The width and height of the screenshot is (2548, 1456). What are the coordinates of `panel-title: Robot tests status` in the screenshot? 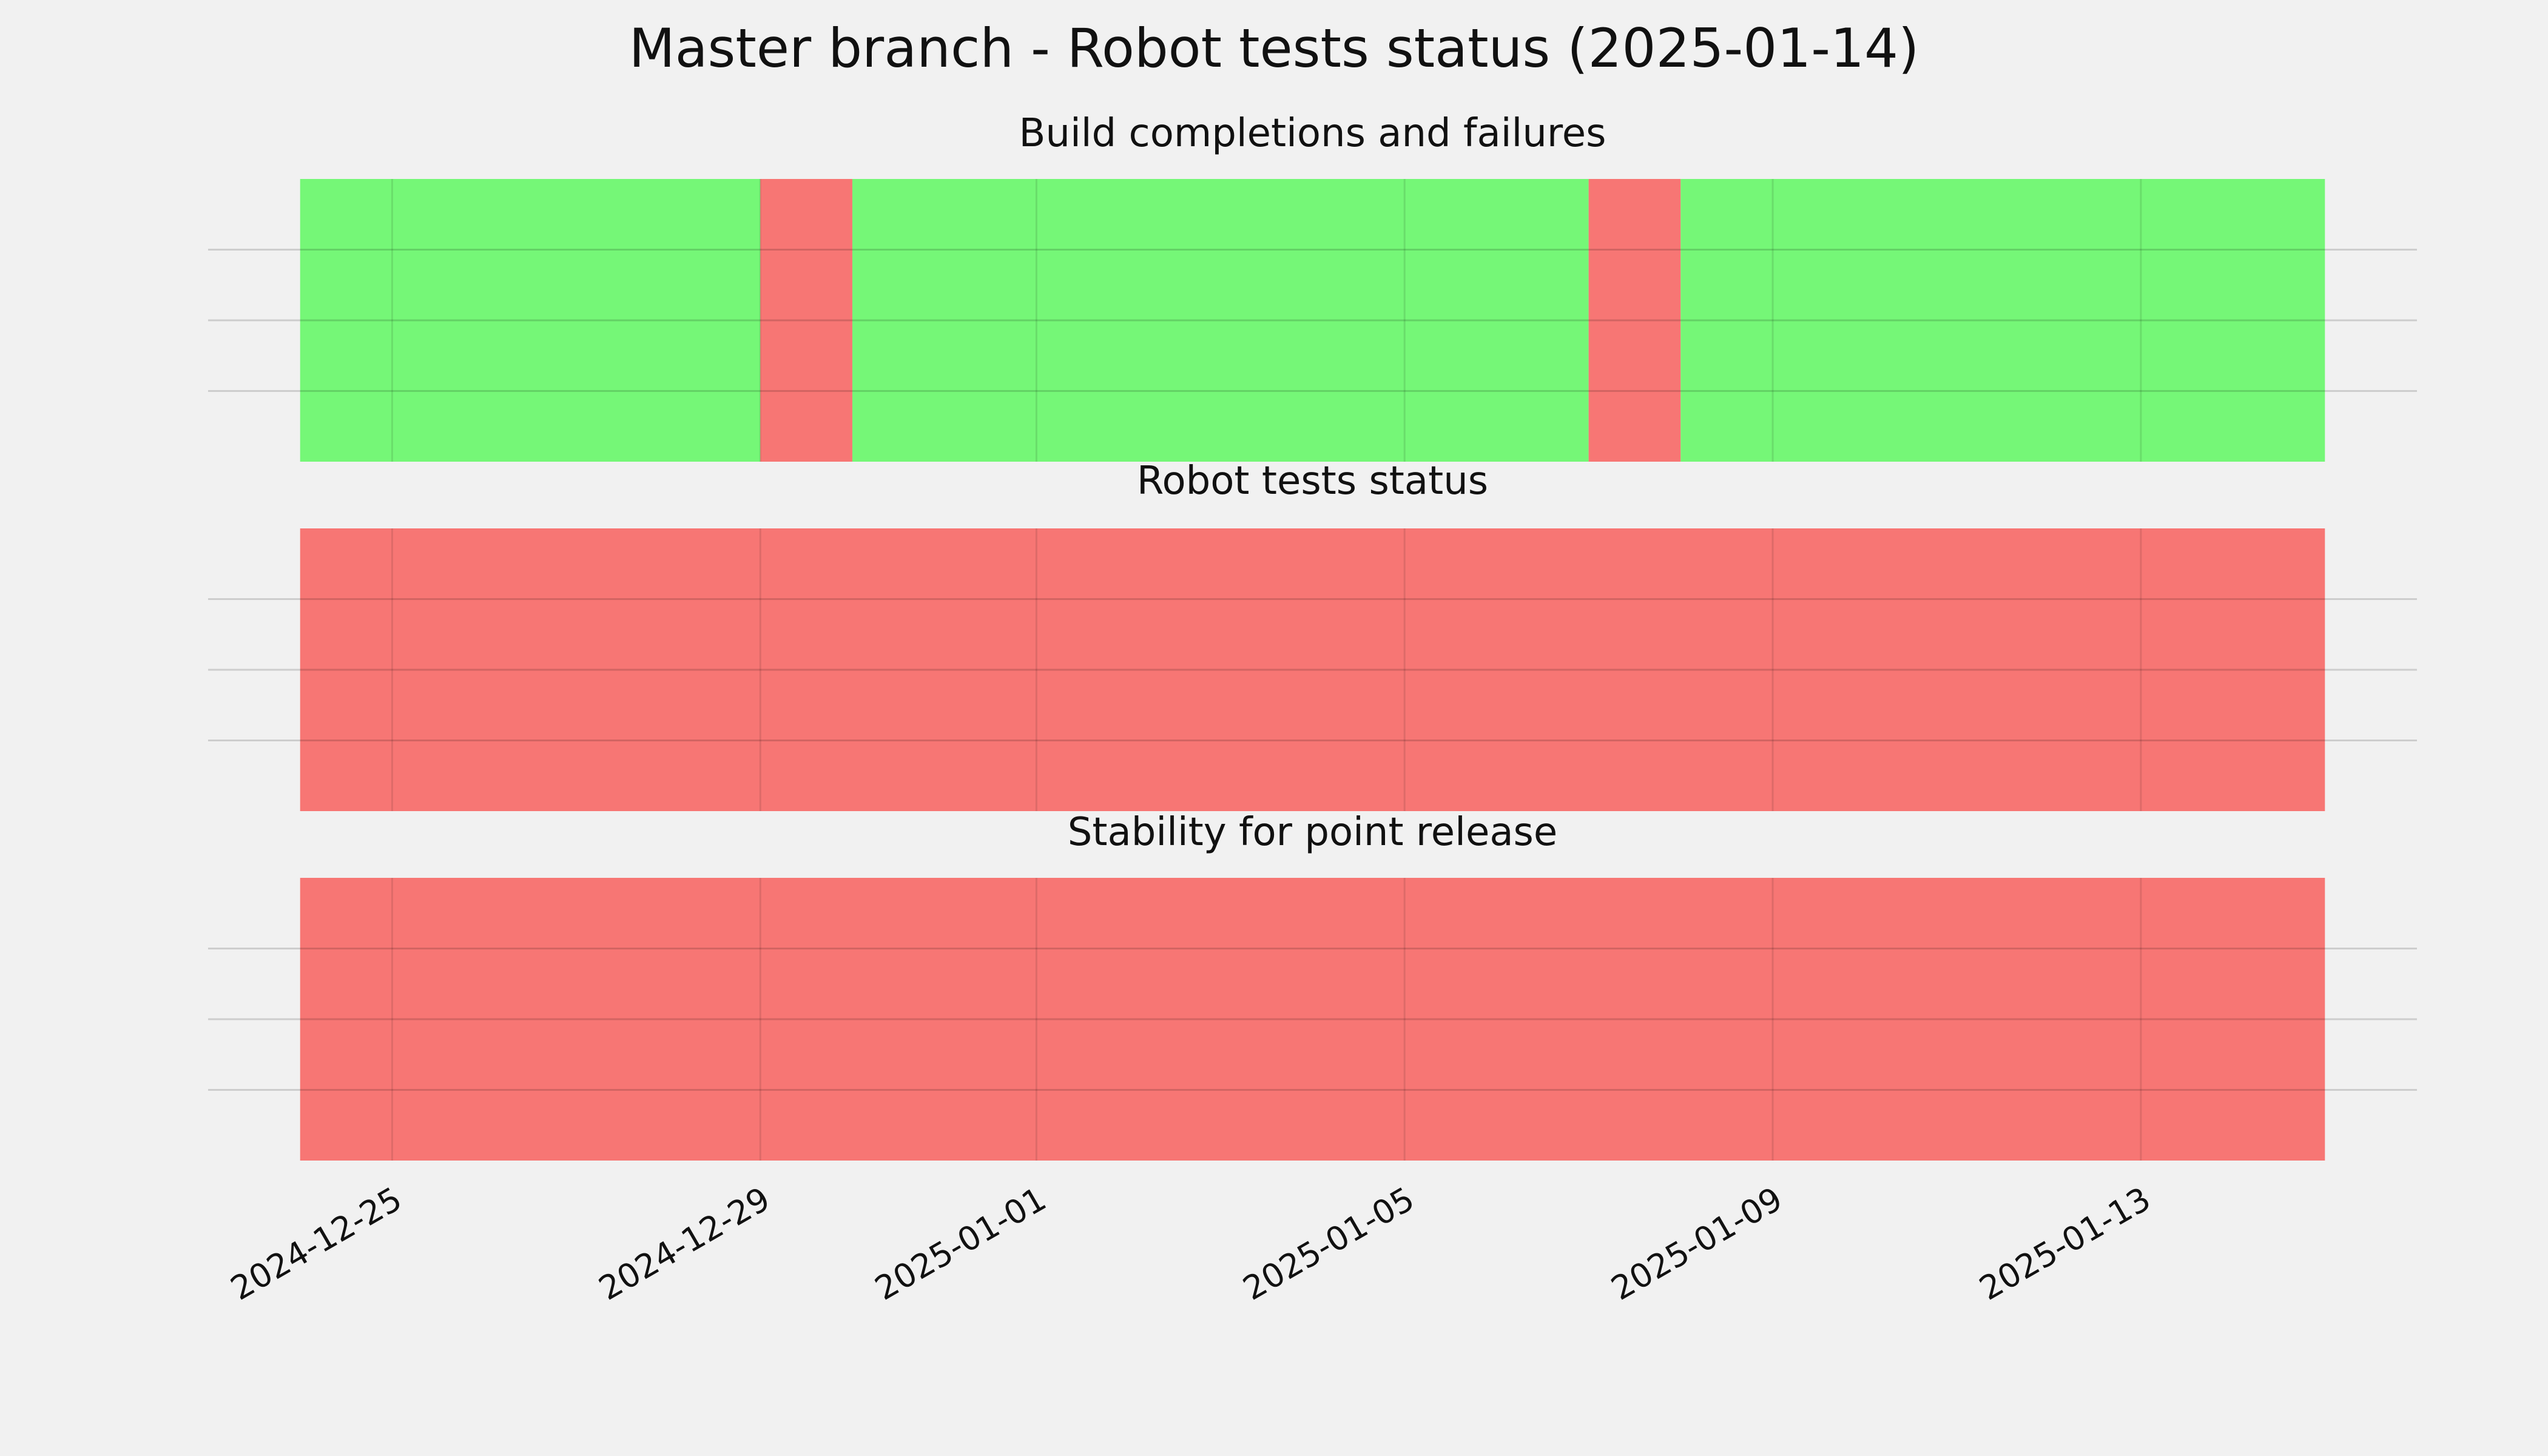 It's located at (1312, 481).